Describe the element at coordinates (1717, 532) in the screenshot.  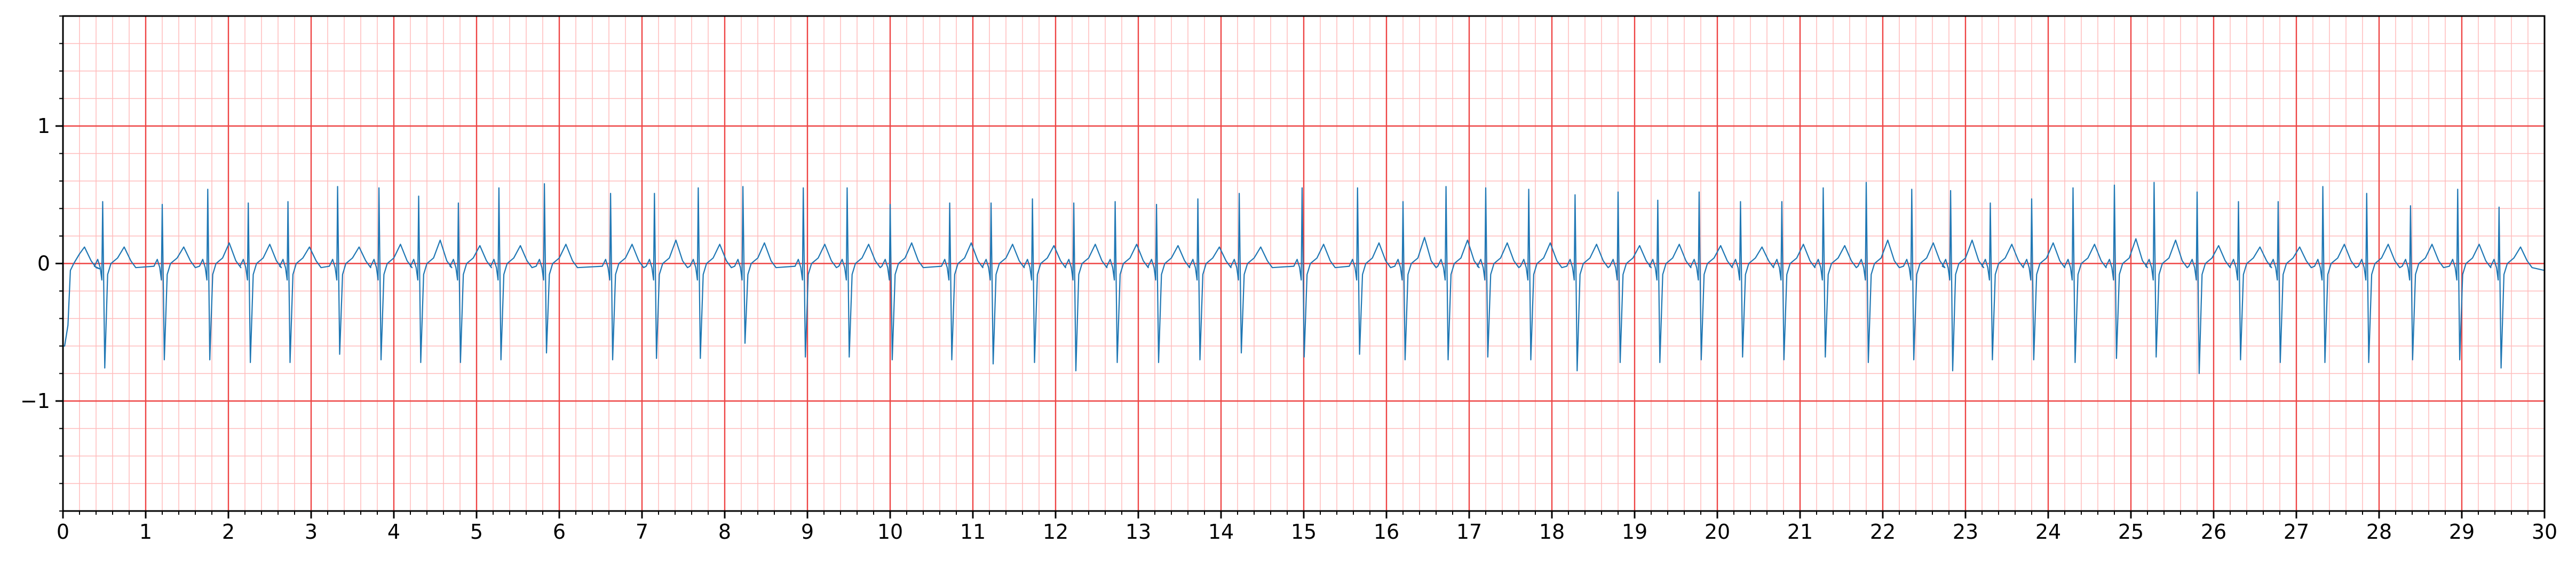
I see `x-tick-label: 20` at that location.